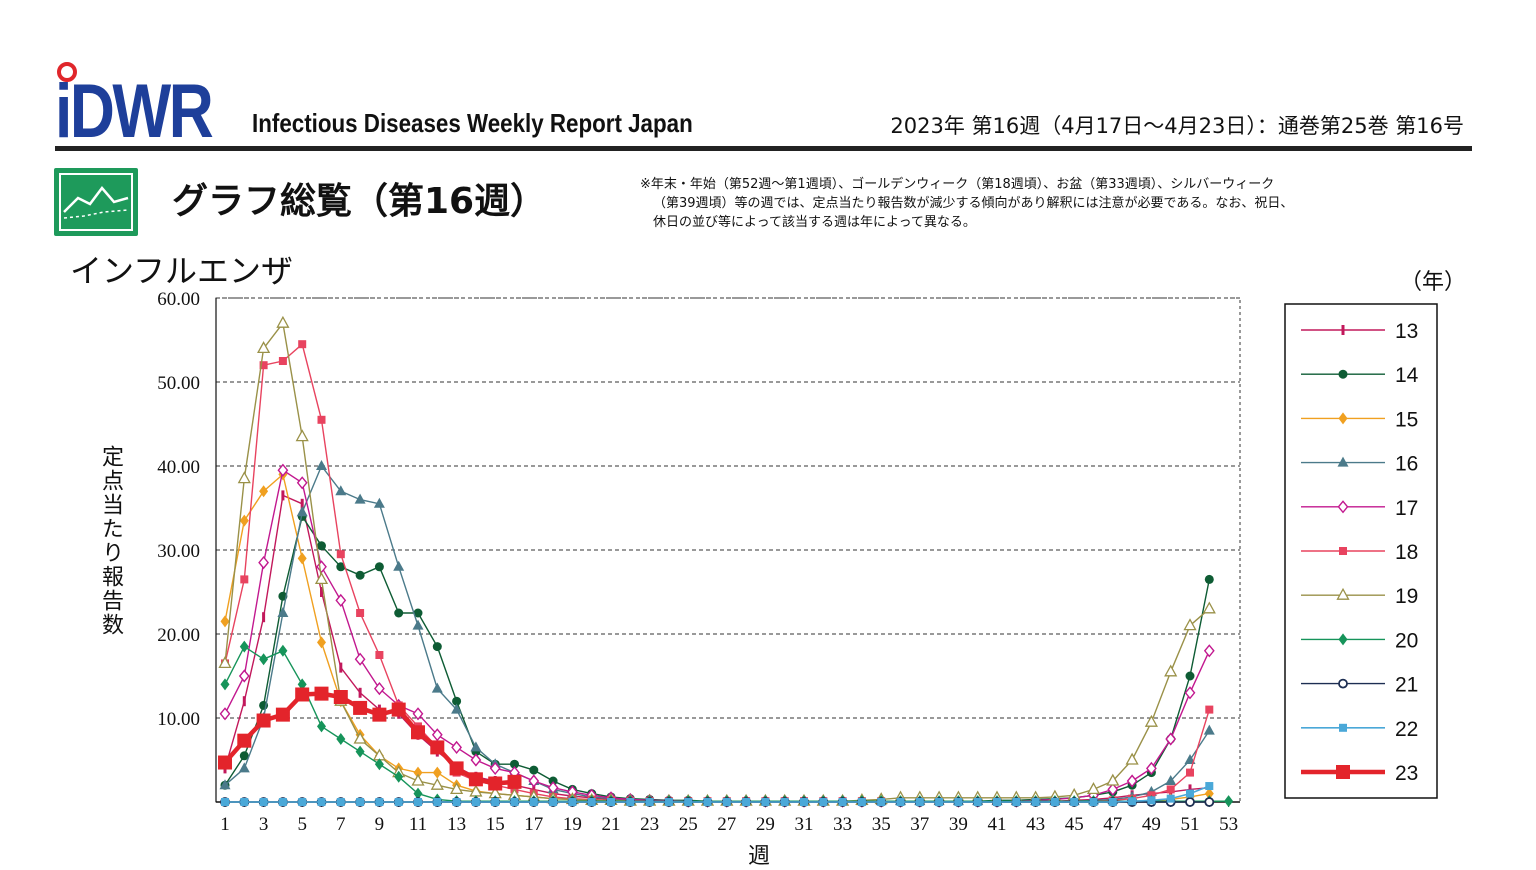 The image size is (1536, 870). Describe the element at coordinates (958, 824) in the screenshot. I see `x-tick-label: 39` at that location.